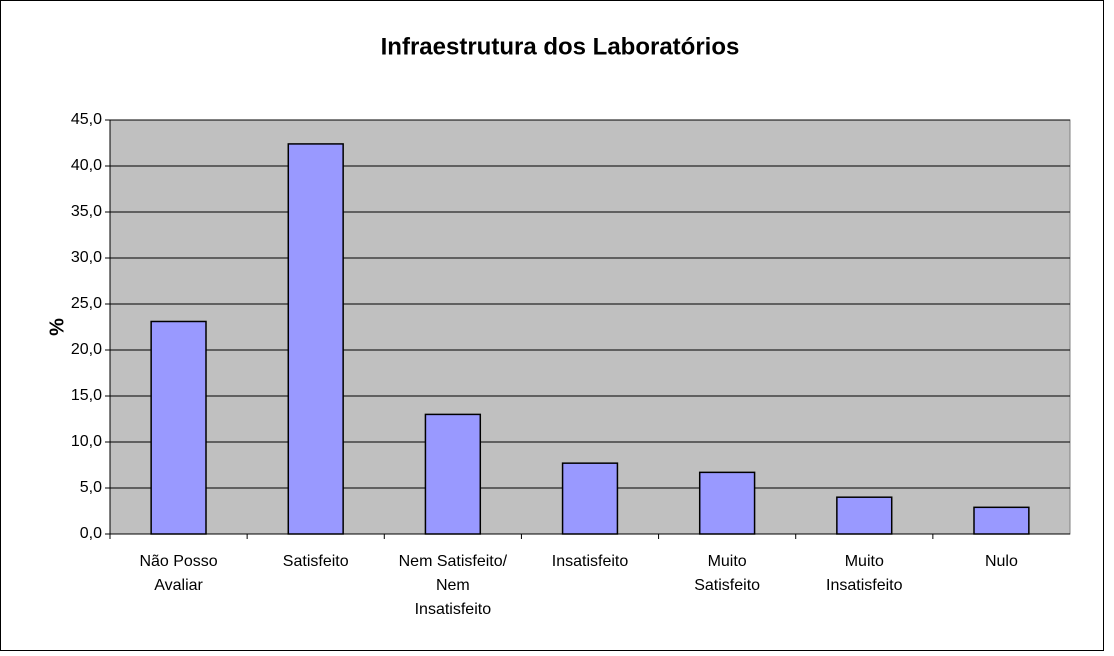 Image resolution: width=1114 pixels, height=656 pixels. Describe the element at coordinates (178, 585) in the screenshot. I see `x-tick-label: Avaliar` at that location.